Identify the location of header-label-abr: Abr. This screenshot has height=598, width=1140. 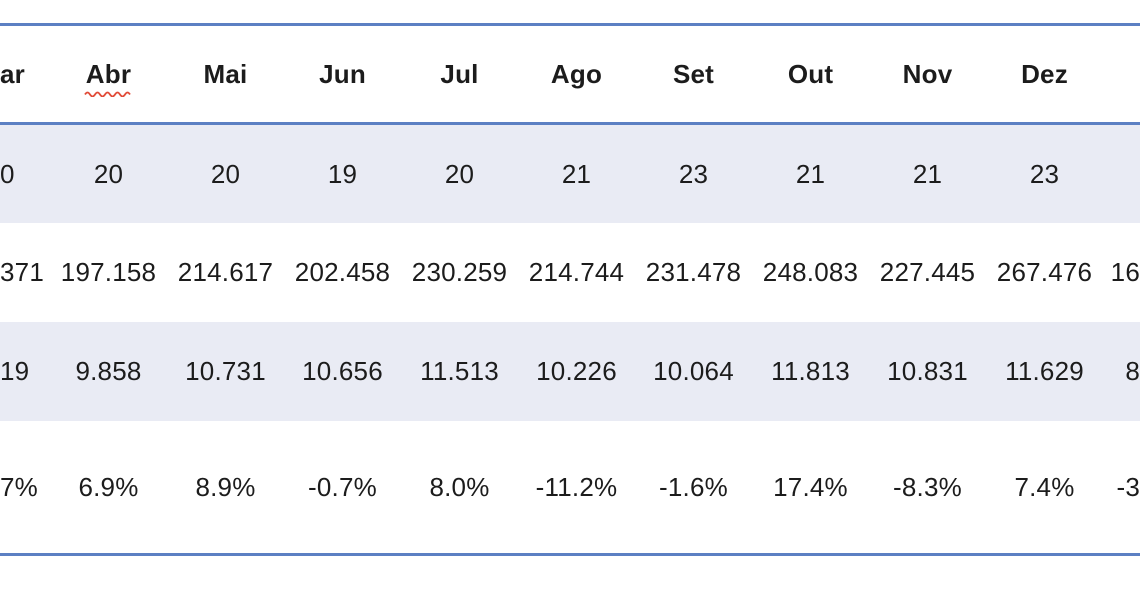
(108, 77).